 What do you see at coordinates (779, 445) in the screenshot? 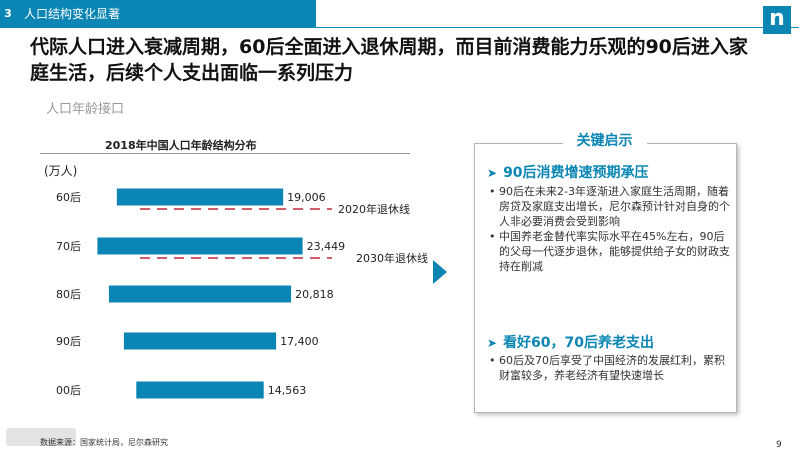
I see `page-number: 9` at bounding box center [779, 445].